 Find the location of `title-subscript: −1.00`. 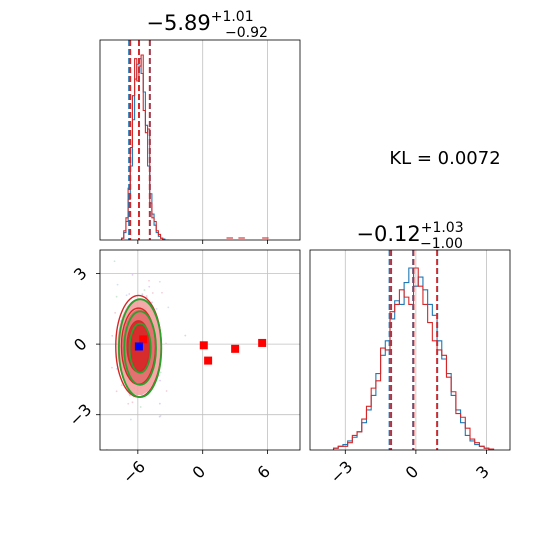

title-subscript: −1.00 is located at coordinates (441, 244).